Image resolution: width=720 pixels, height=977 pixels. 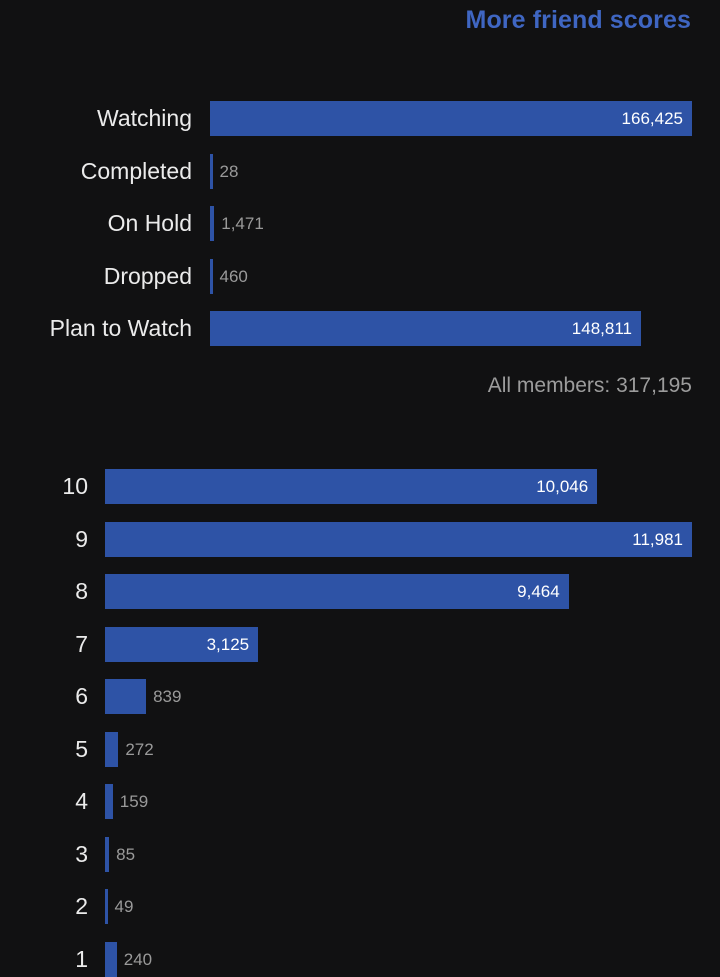 I want to click on status-label: Watching, so click(x=144, y=118).